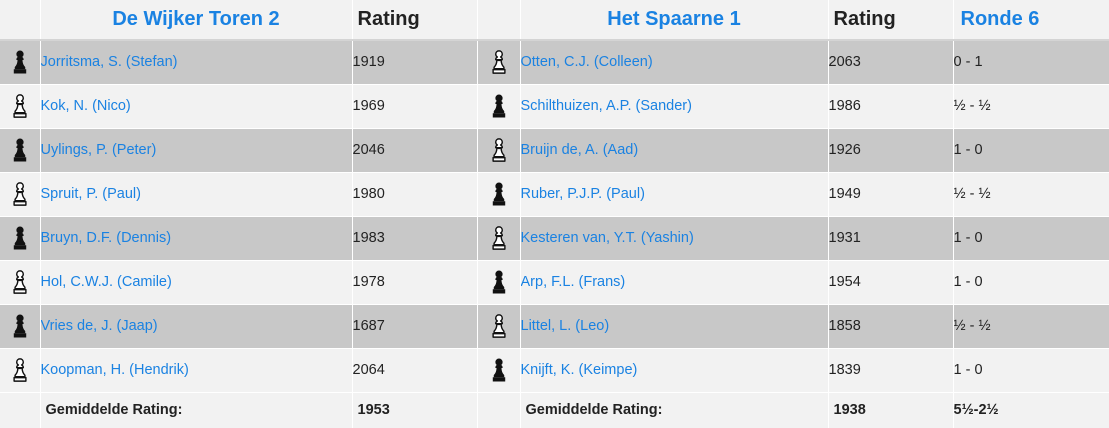  I want to click on footer-spacer-away, so click(499, 410).